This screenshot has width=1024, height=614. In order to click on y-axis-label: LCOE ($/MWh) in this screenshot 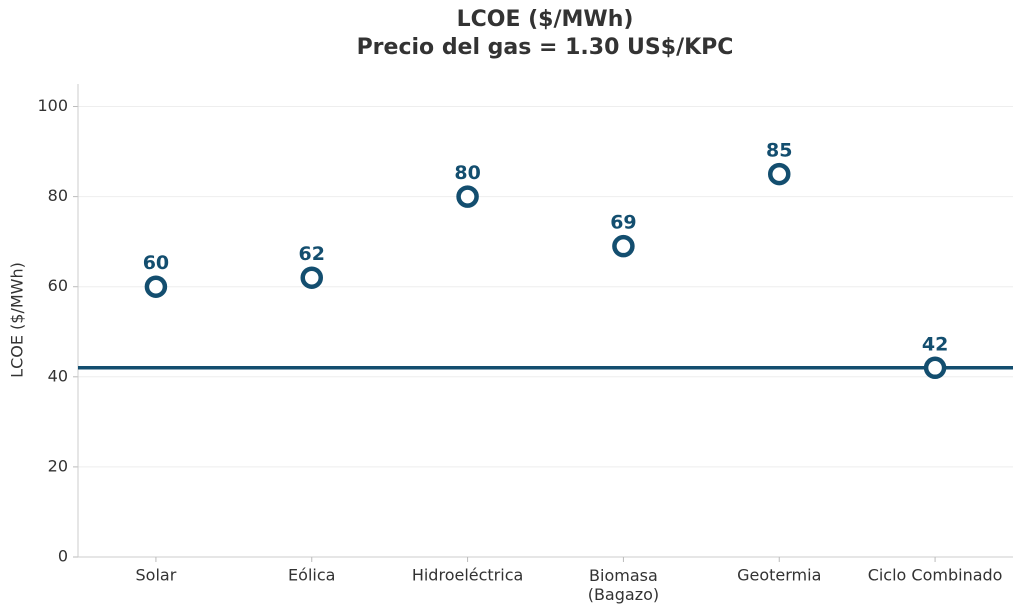, I will do `click(17, 320)`.